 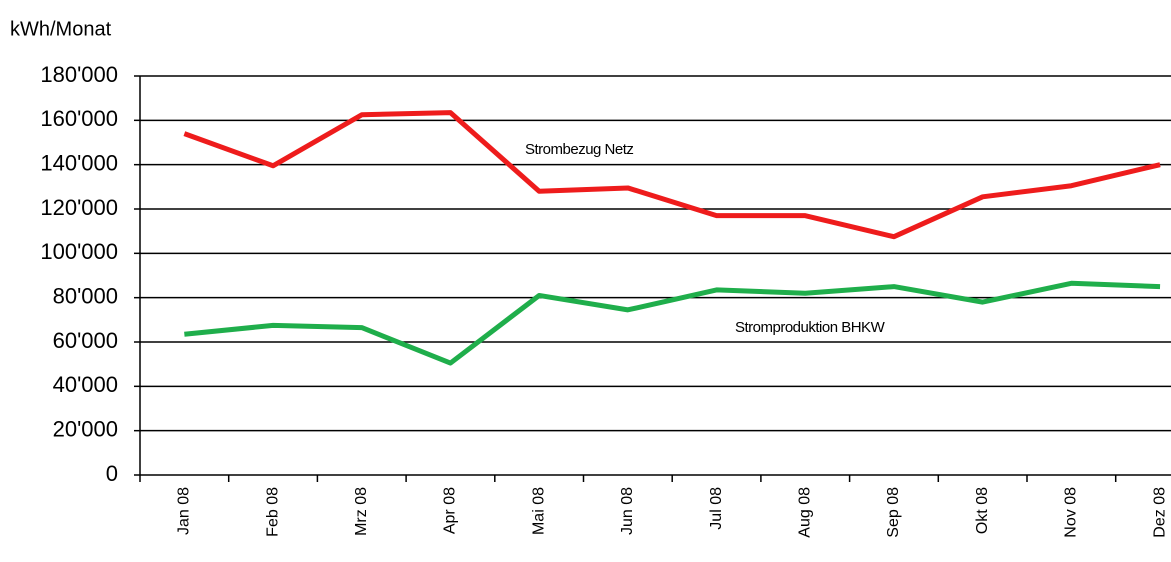 I want to click on y-tick-label: 20'000, so click(x=85, y=428).